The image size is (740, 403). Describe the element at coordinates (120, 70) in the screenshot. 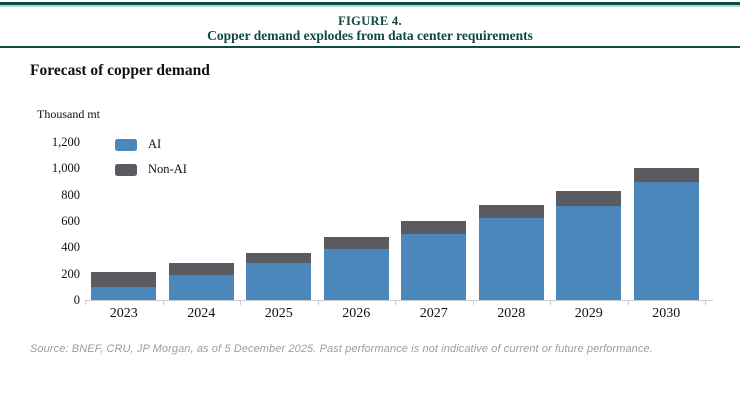

I see `chart-heading: Forecast of copper demand` at that location.